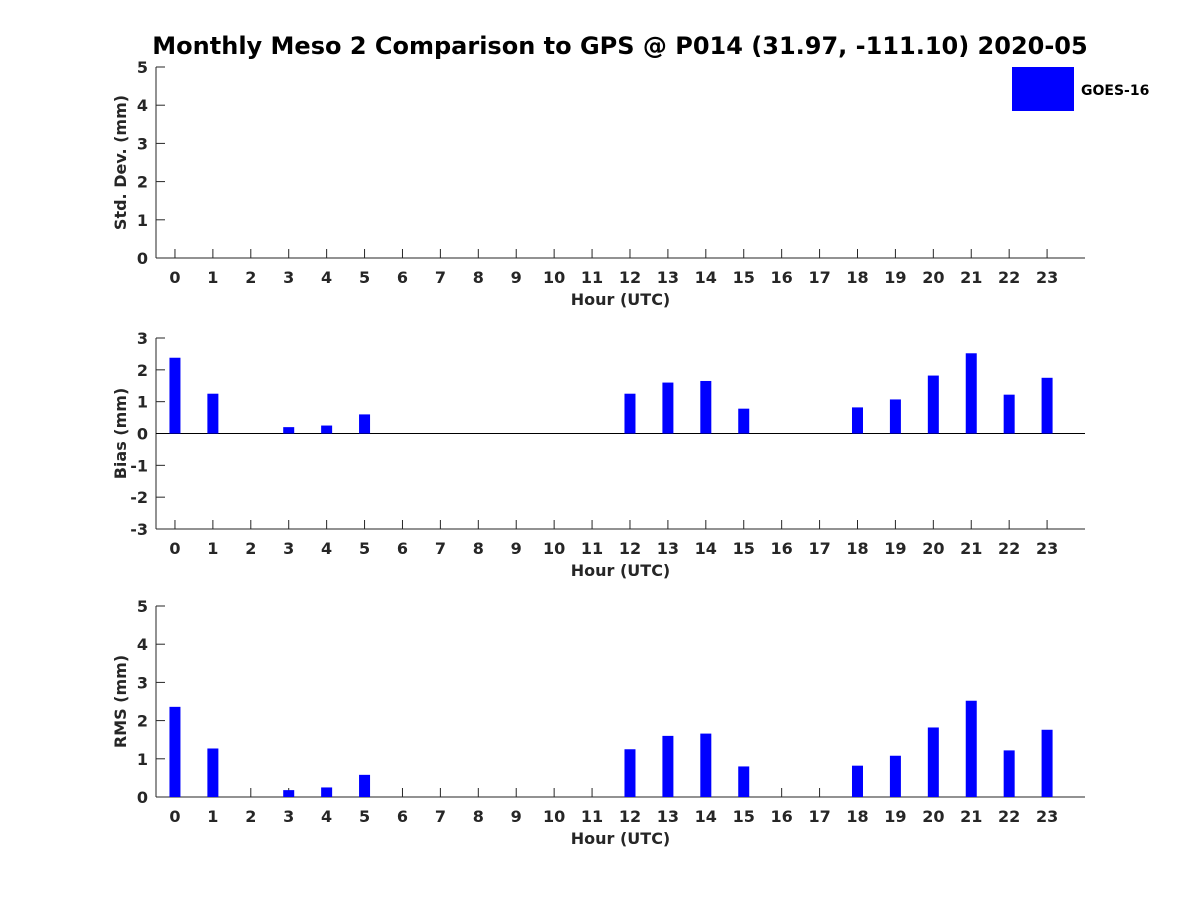 The image size is (1200, 900). What do you see at coordinates (142, 402) in the screenshot?
I see `y-tick-label: 1` at bounding box center [142, 402].